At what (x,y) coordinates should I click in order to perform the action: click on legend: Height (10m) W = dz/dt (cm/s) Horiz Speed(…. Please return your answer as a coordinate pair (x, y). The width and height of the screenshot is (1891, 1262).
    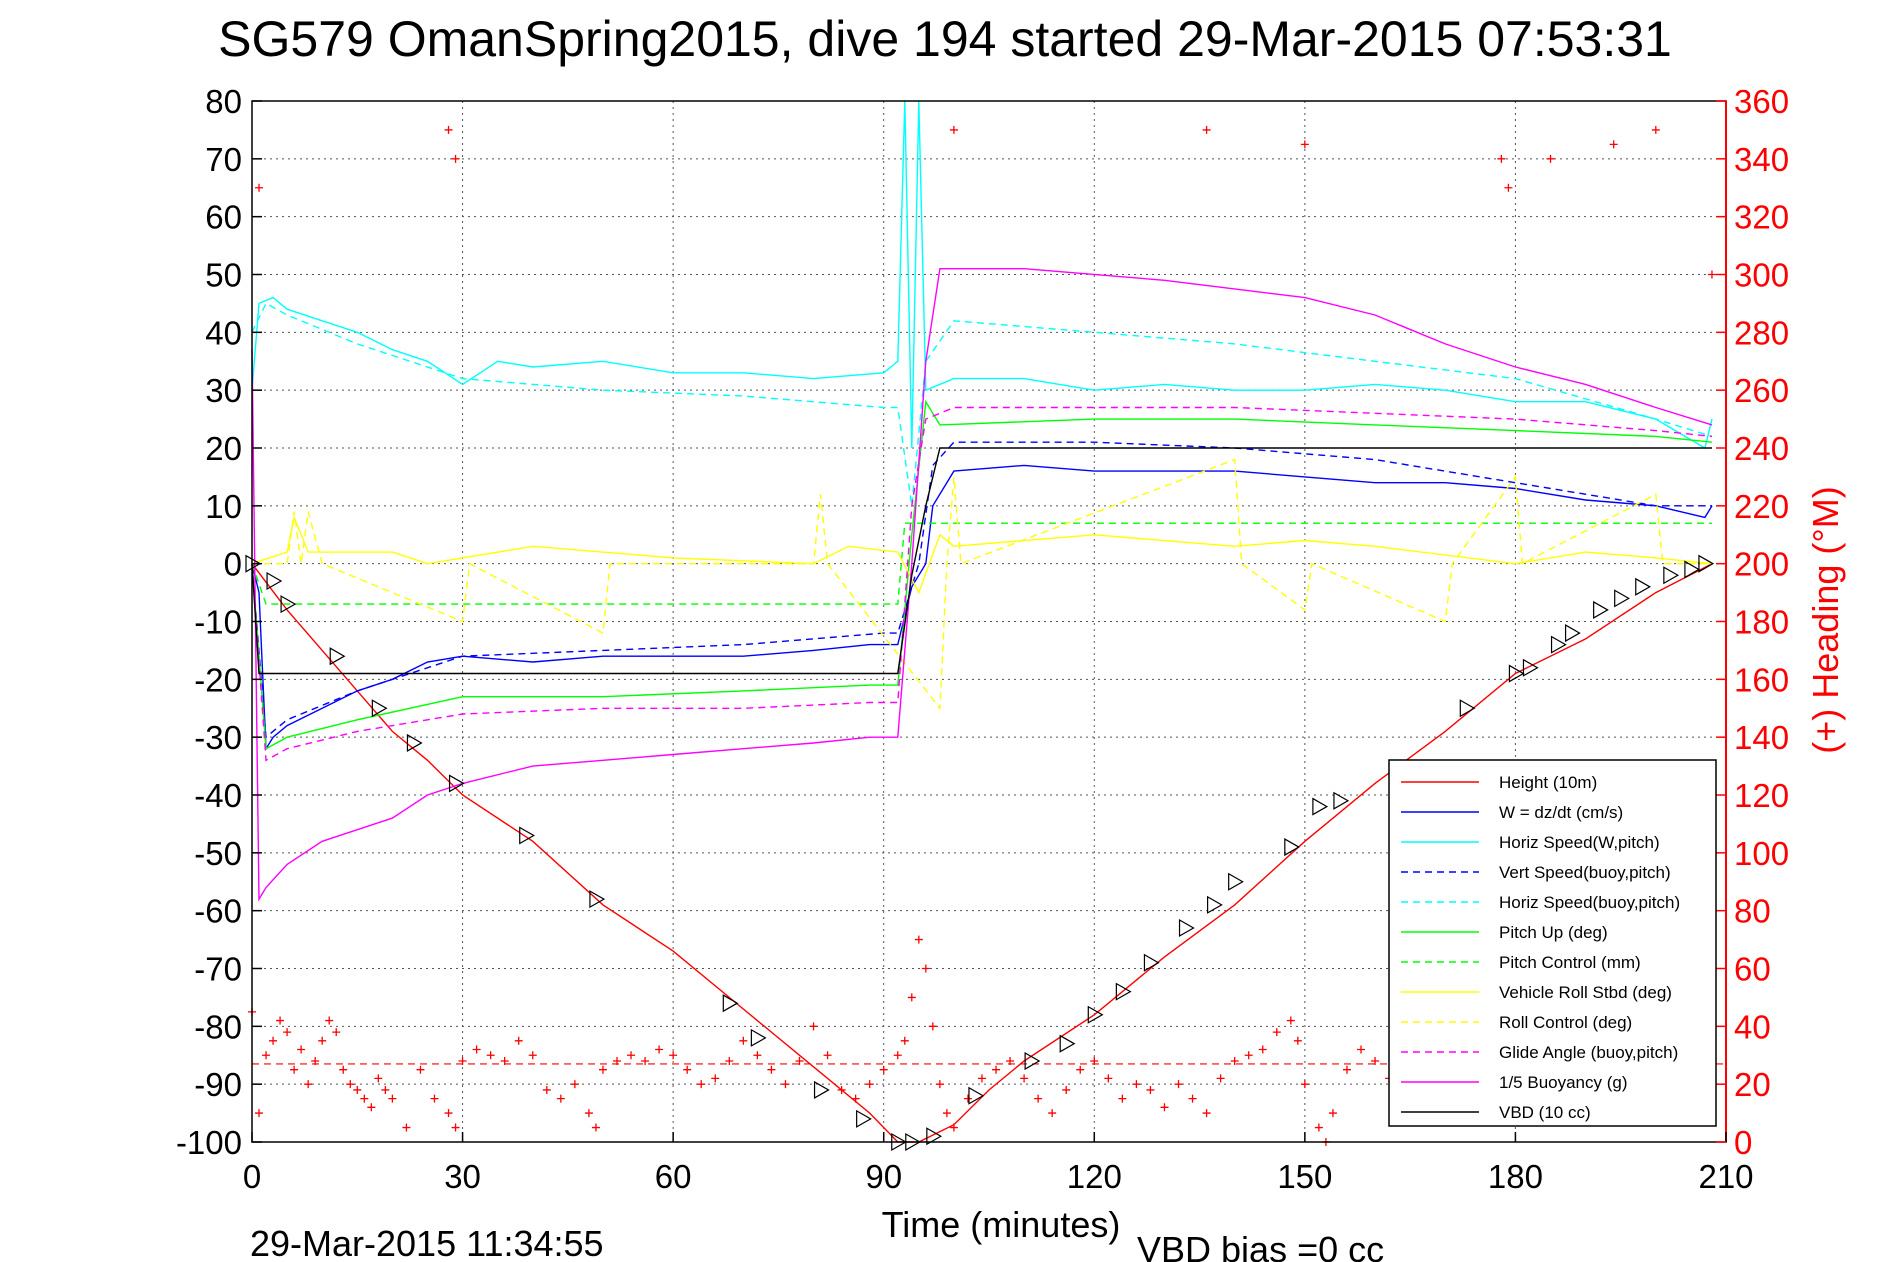
    Looking at the image, I should click on (1552, 943).